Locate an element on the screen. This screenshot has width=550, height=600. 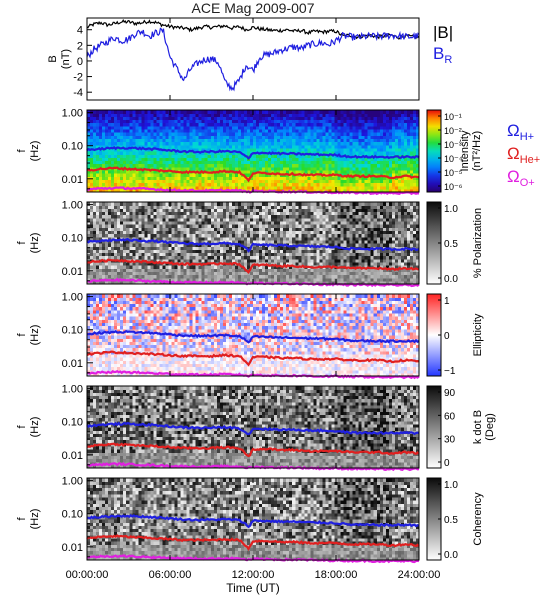
intensity-colorbar-tick-label: 10⁻⁶ is located at coordinates (453, 187).